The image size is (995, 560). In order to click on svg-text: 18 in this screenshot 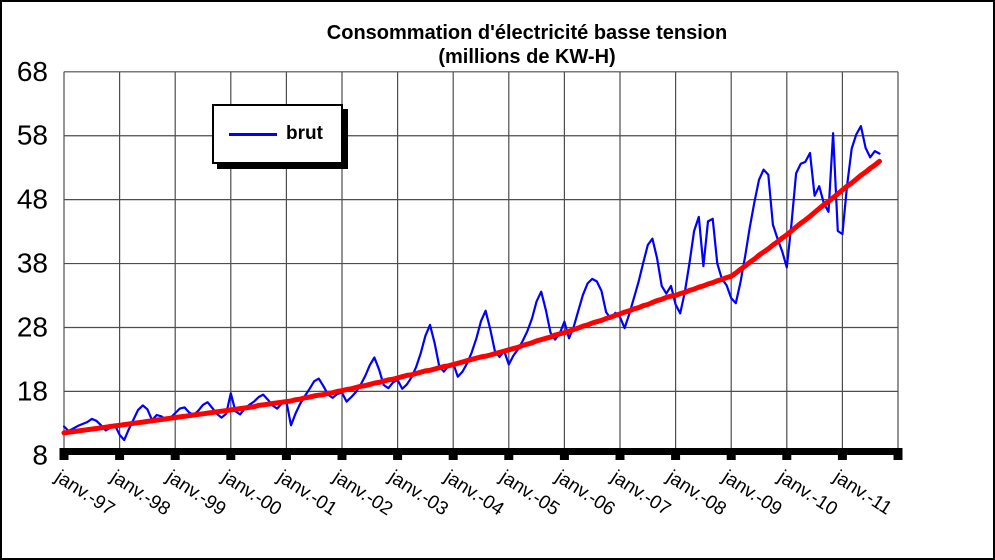, I will do `click(32, 390)`.